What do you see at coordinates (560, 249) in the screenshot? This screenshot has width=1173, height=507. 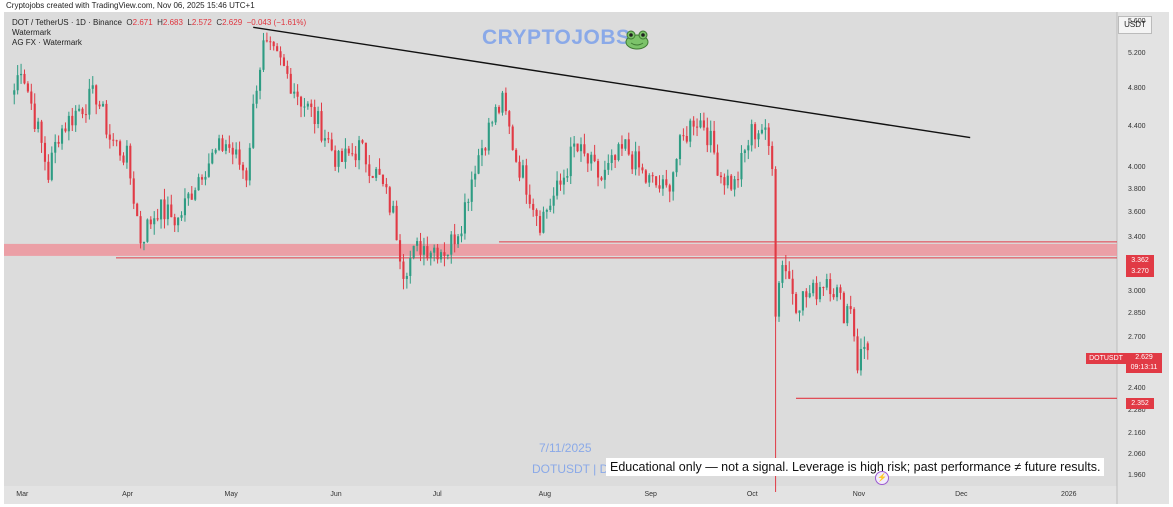 I see `resistance-zone` at bounding box center [560, 249].